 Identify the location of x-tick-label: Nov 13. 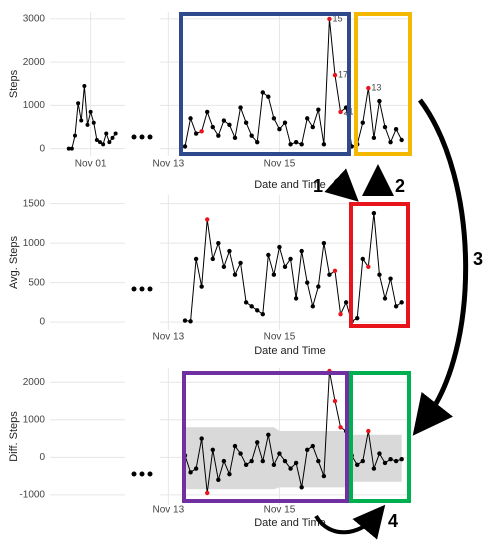
(168, 510).